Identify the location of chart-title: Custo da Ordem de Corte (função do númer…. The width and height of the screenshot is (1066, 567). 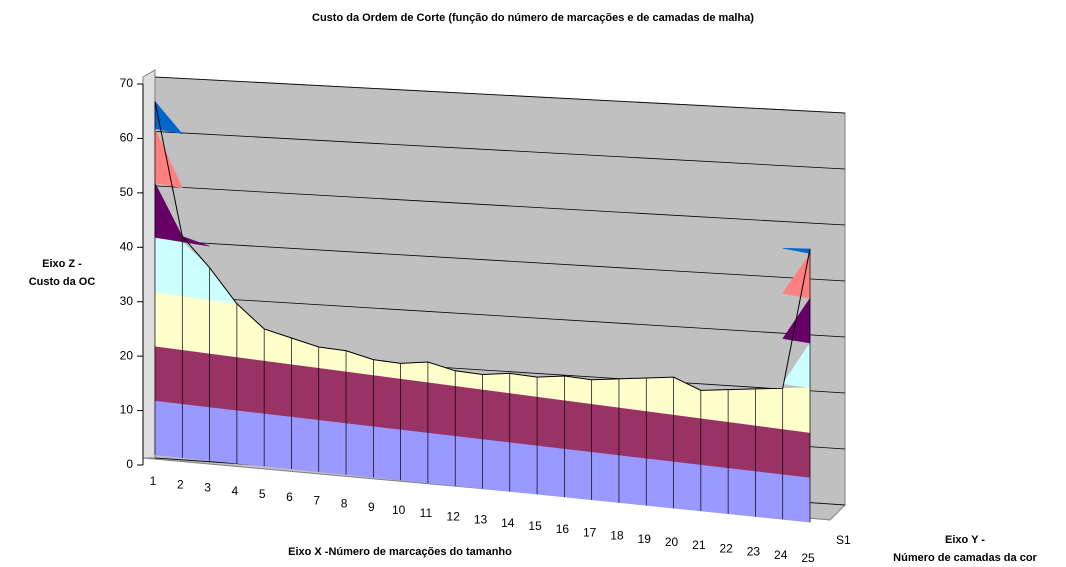
(533, 18).